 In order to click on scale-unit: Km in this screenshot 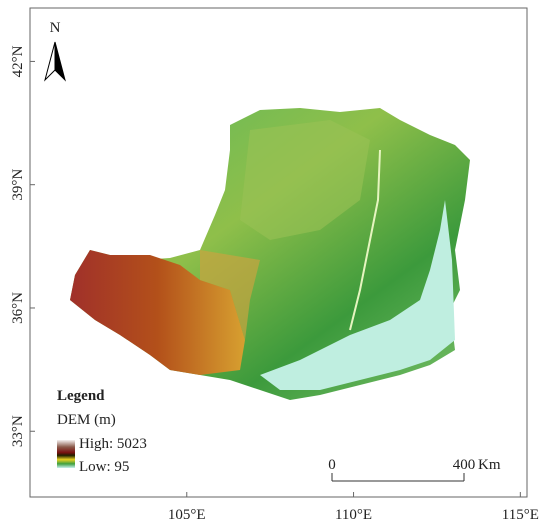, I will do `click(489, 465)`.